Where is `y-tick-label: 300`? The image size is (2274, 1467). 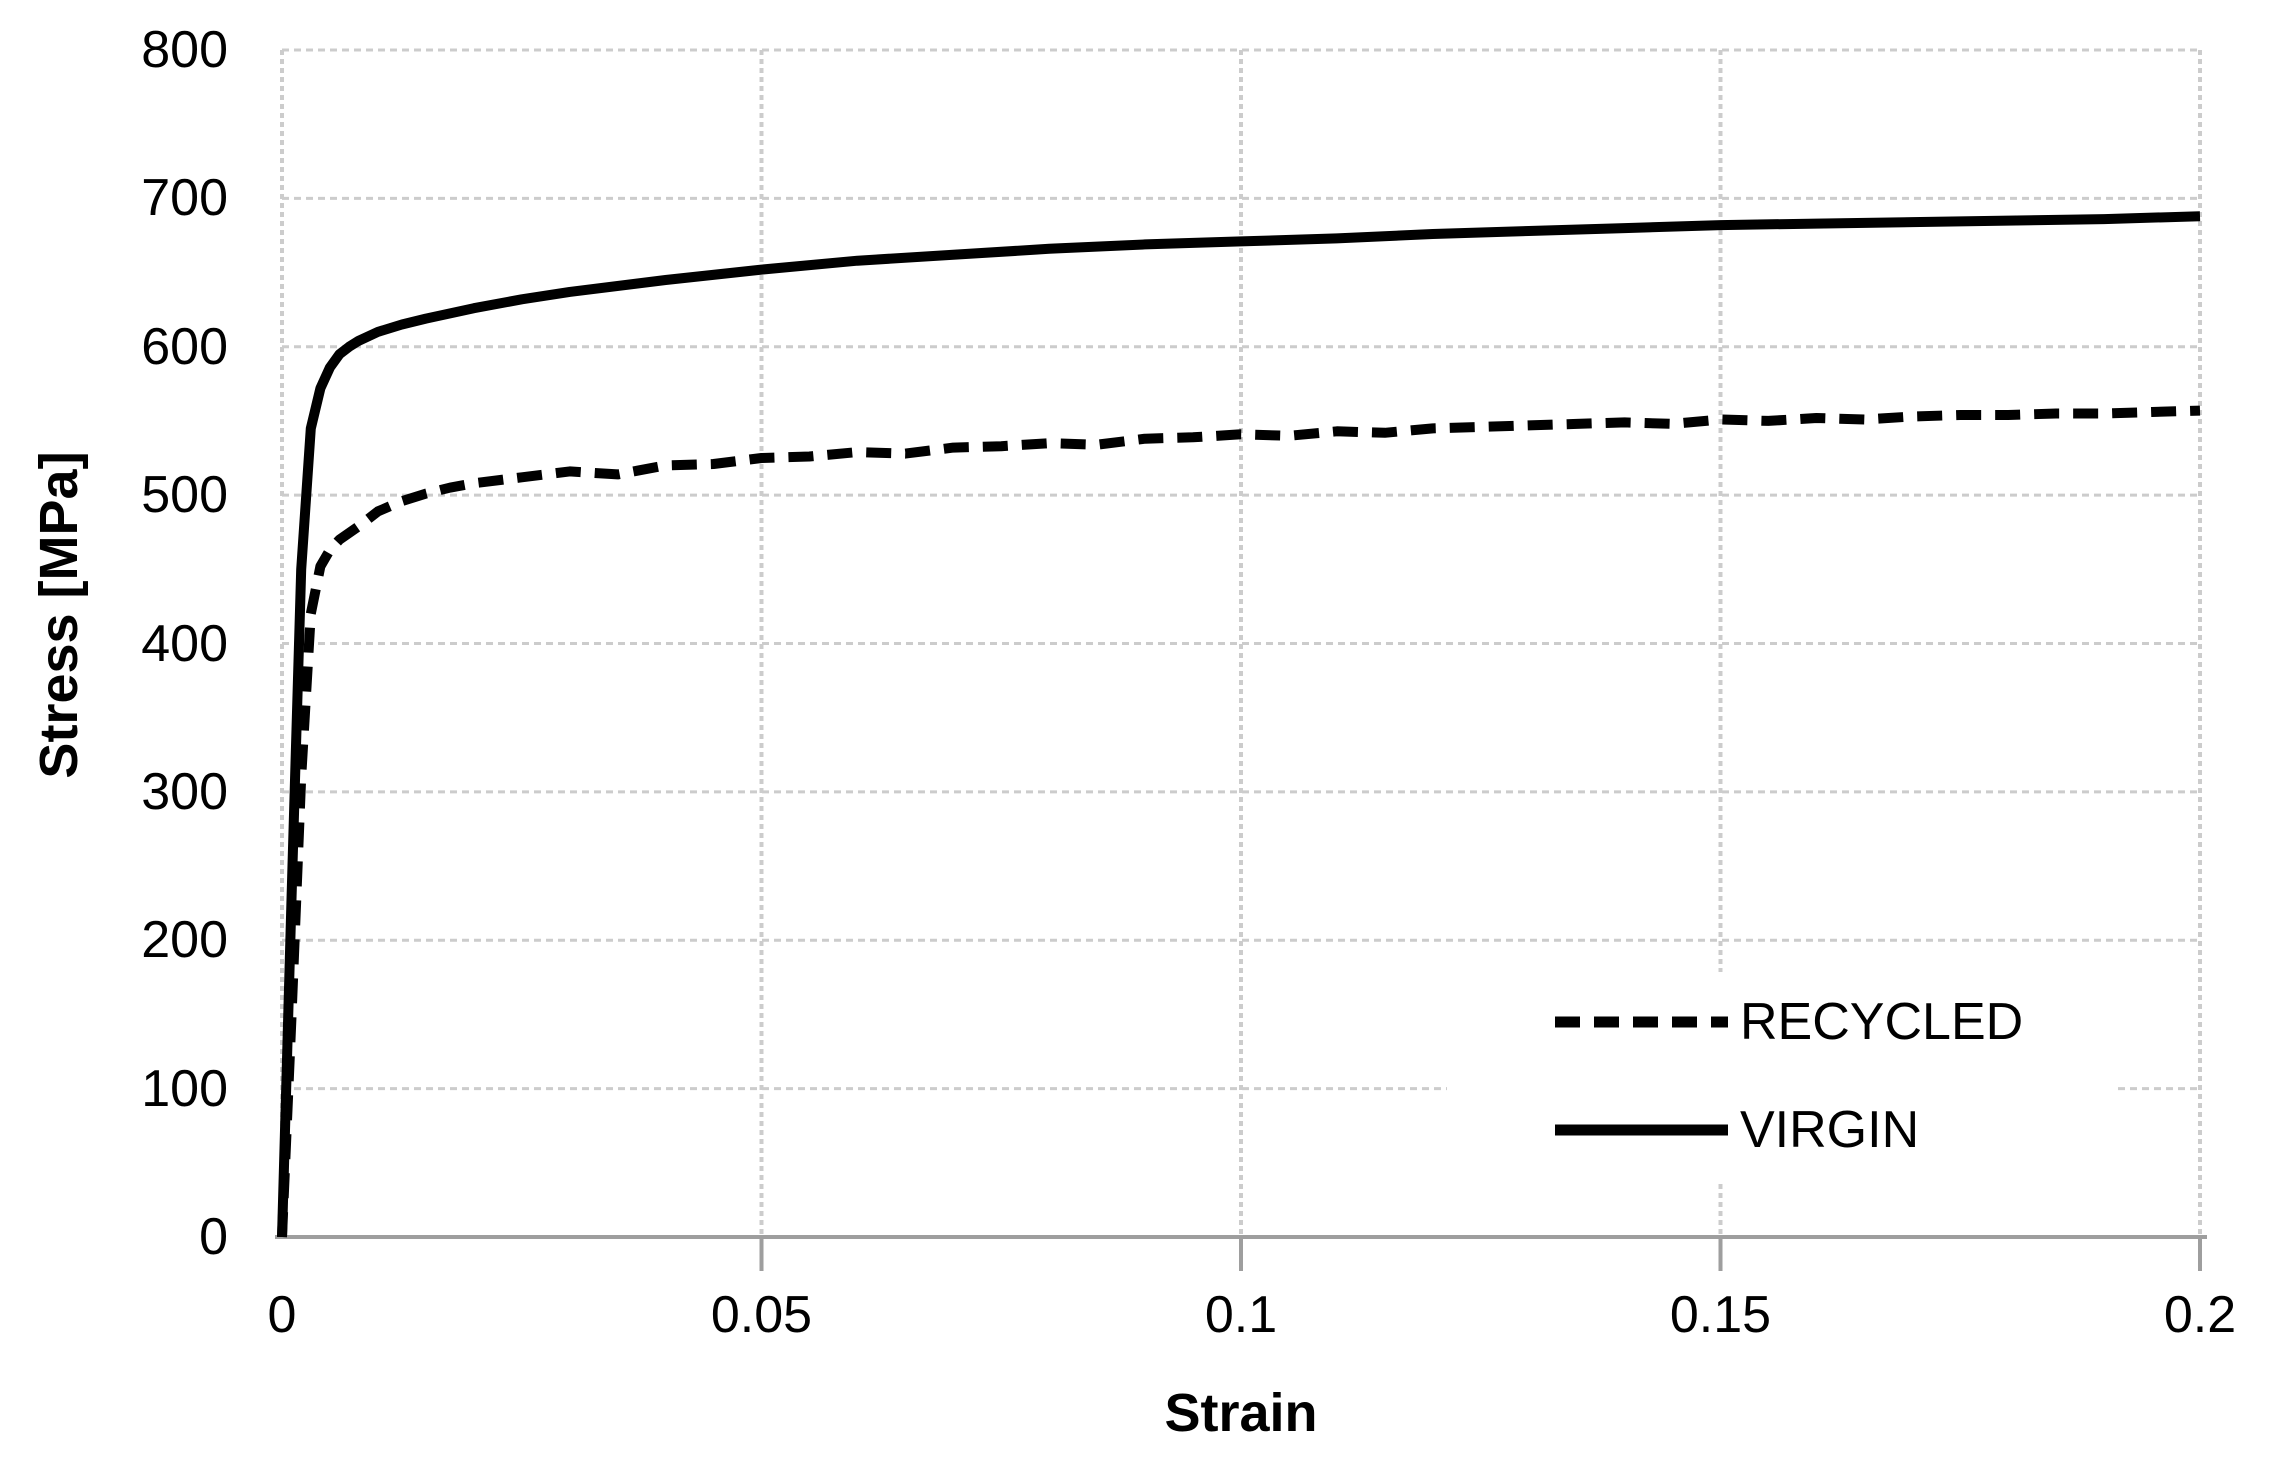
y-tick-label: 300 is located at coordinates (184, 791).